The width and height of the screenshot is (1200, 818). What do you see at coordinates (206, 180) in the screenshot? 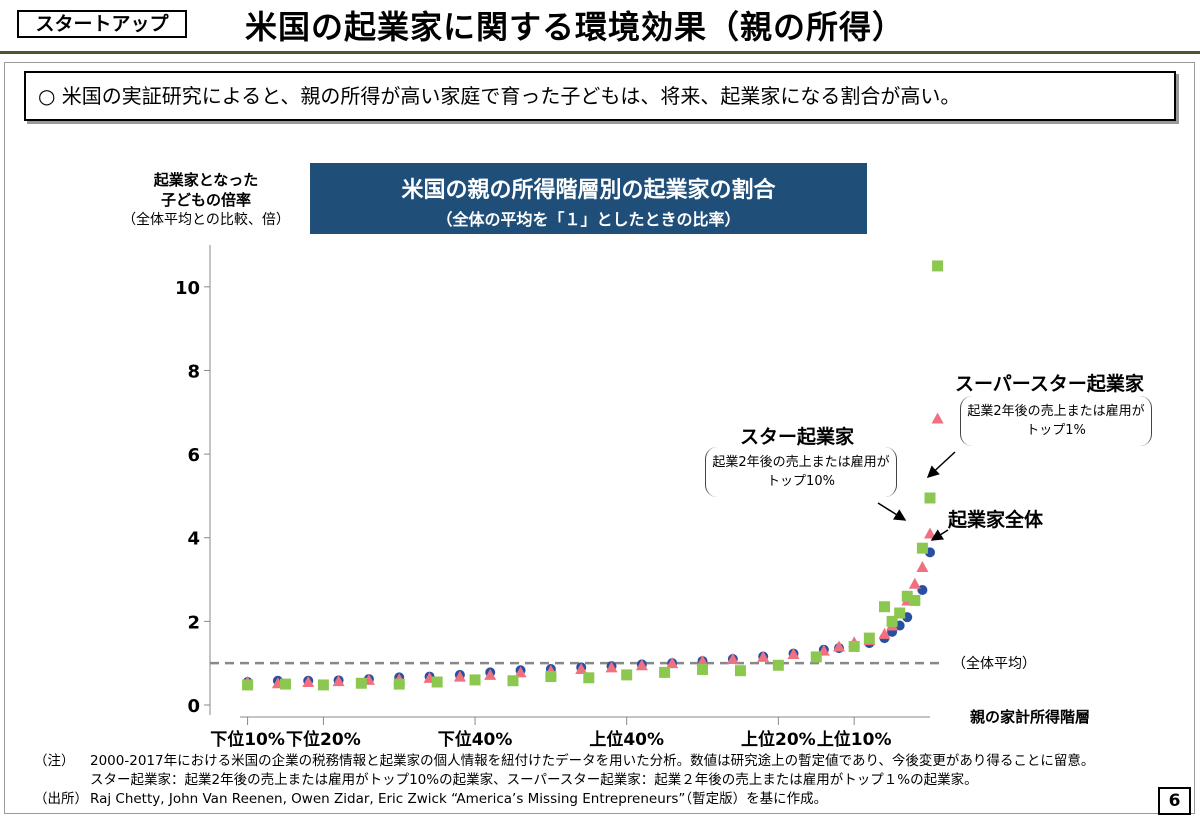
I see `y-axis-label-line-1: 起業家となった` at bounding box center [206, 180].